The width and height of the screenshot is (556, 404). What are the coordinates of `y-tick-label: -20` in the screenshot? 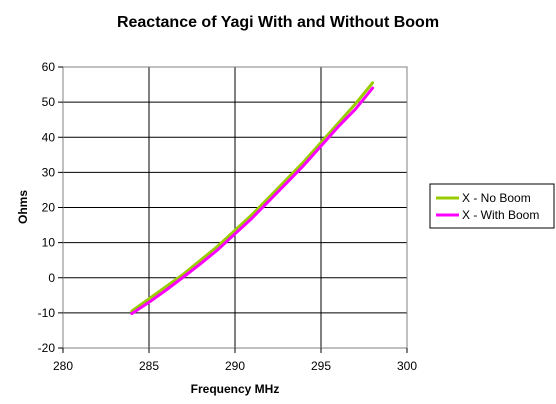 It's located at (47, 348).